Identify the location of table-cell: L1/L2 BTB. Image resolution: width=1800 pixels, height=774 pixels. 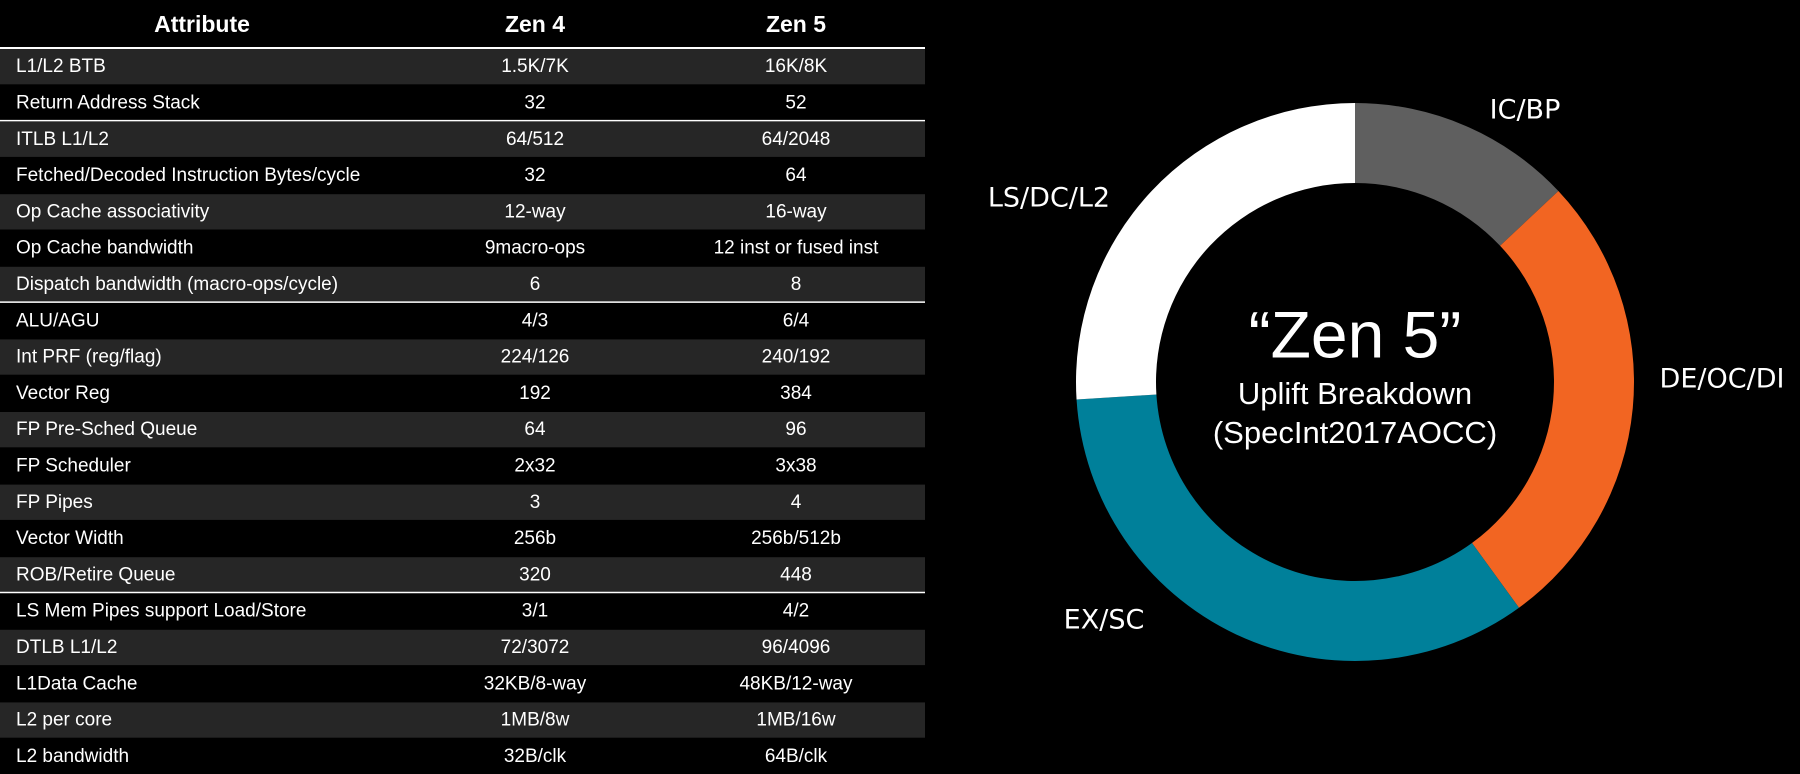
(61, 66).